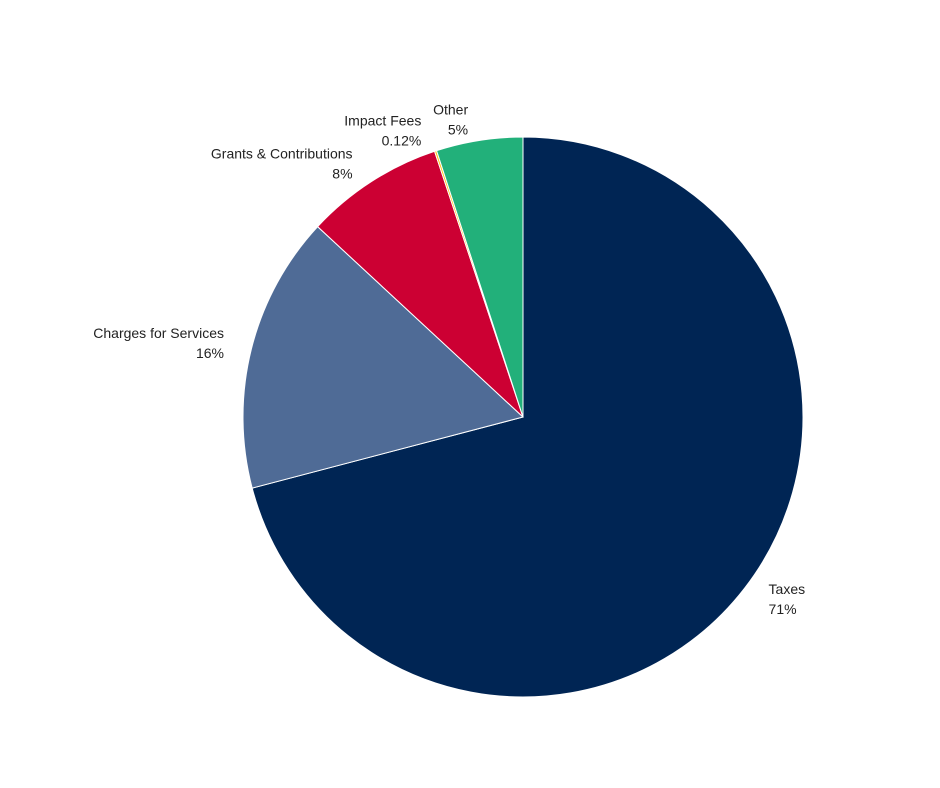 The width and height of the screenshot is (940, 788). Describe the element at coordinates (783, 609) in the screenshot. I see `slice-value-label: 71%` at that location.